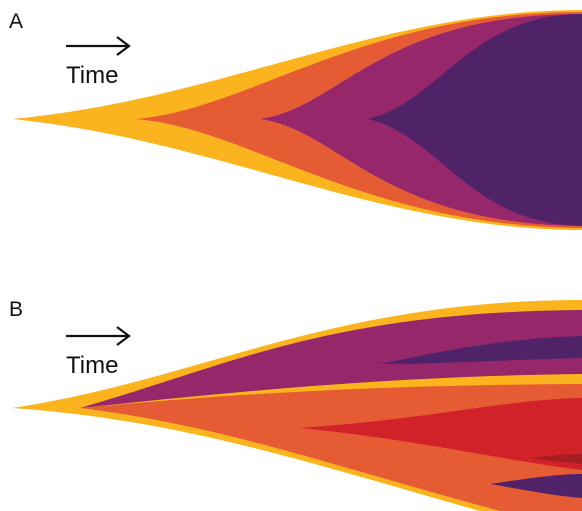  What do you see at coordinates (481, 350) in the screenshot?
I see `panel-b-upper-purple-layer` at bounding box center [481, 350].